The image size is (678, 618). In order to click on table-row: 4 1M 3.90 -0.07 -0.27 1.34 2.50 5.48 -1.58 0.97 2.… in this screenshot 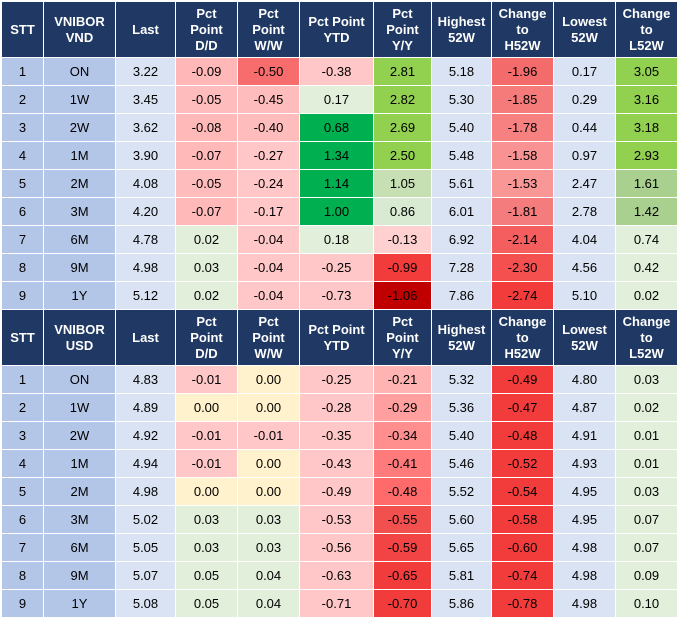, I will do `click(339, 155)`.